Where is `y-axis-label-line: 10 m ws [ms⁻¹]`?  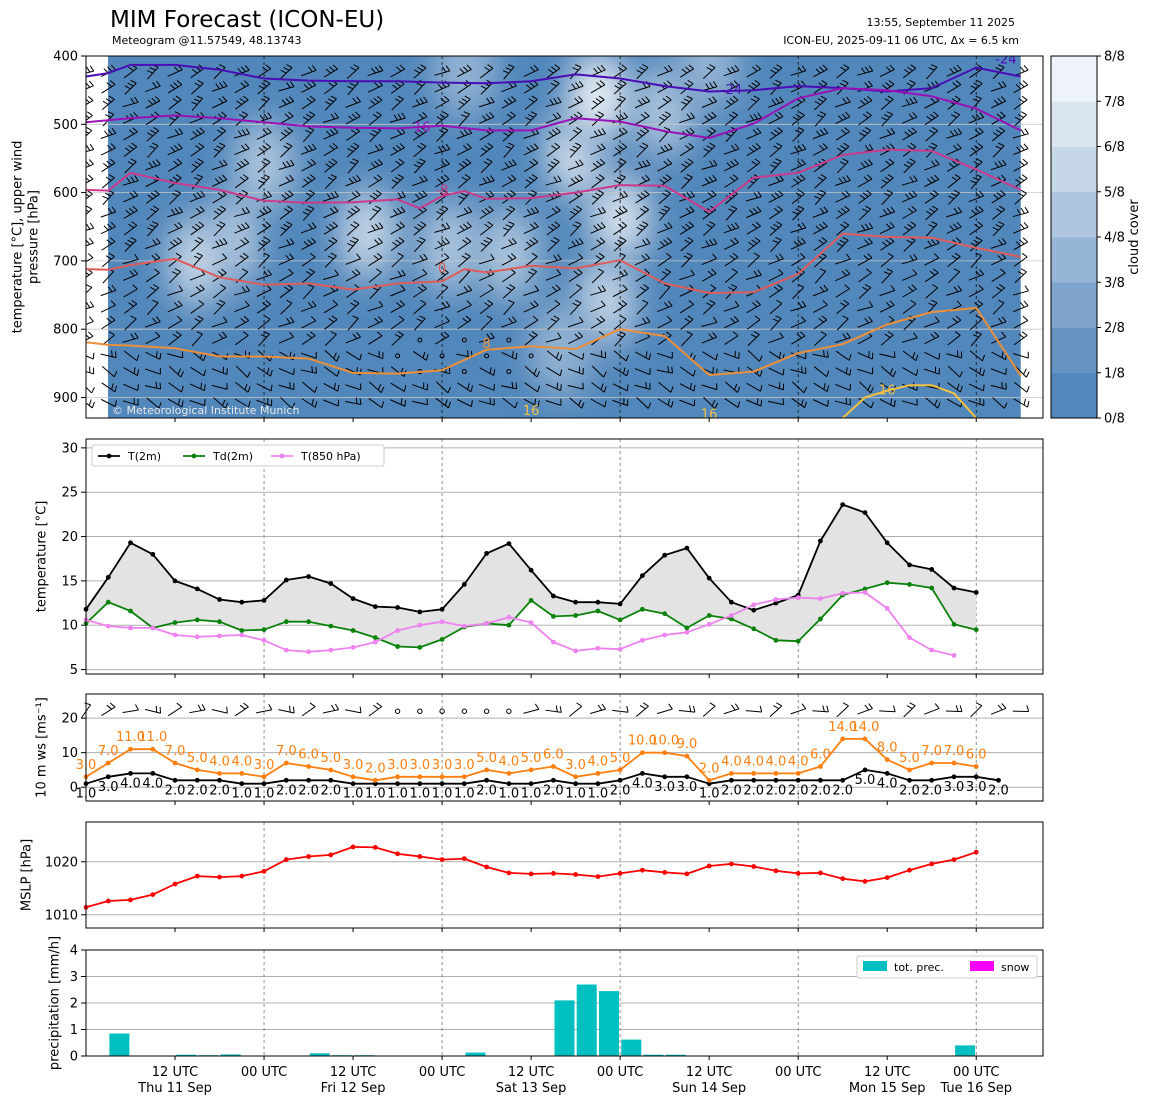 y-axis-label-line: 10 m ws [ms⁻¹] is located at coordinates (42, 747).